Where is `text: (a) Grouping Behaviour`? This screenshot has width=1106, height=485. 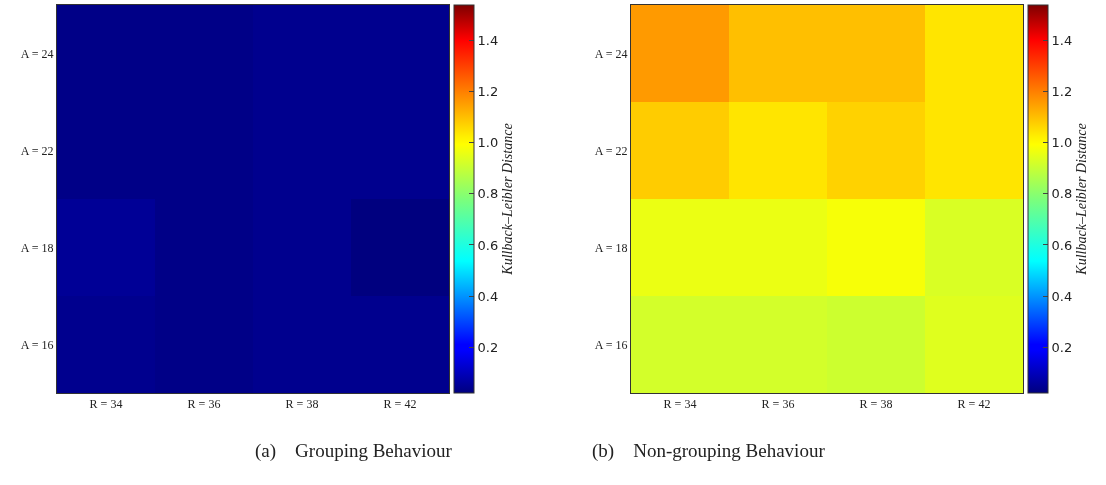 text: (a) Grouping Behaviour is located at coordinates (354, 451).